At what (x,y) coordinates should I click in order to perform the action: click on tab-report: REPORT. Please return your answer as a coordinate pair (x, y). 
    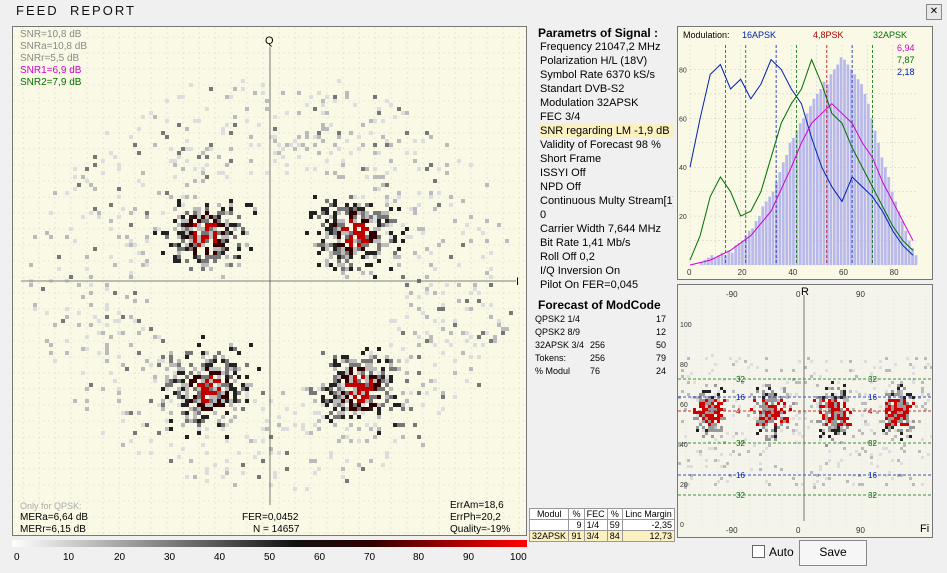
    Looking at the image, I should click on (103, 10).